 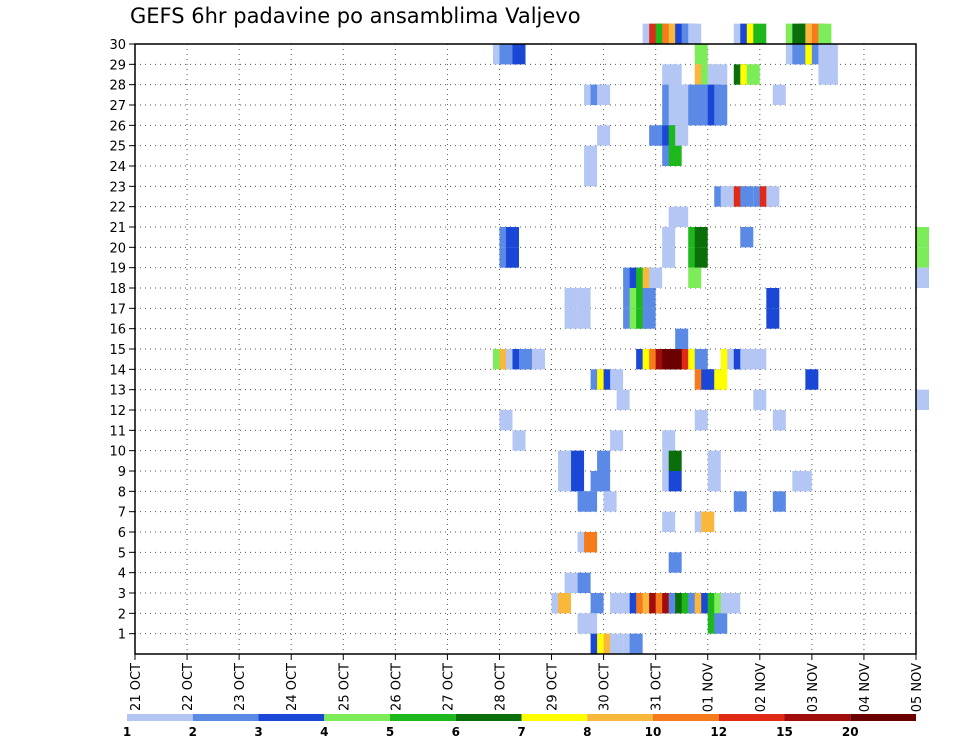 What do you see at coordinates (917, 687) in the screenshot?
I see `x-tick-label: 05 NOV` at bounding box center [917, 687].